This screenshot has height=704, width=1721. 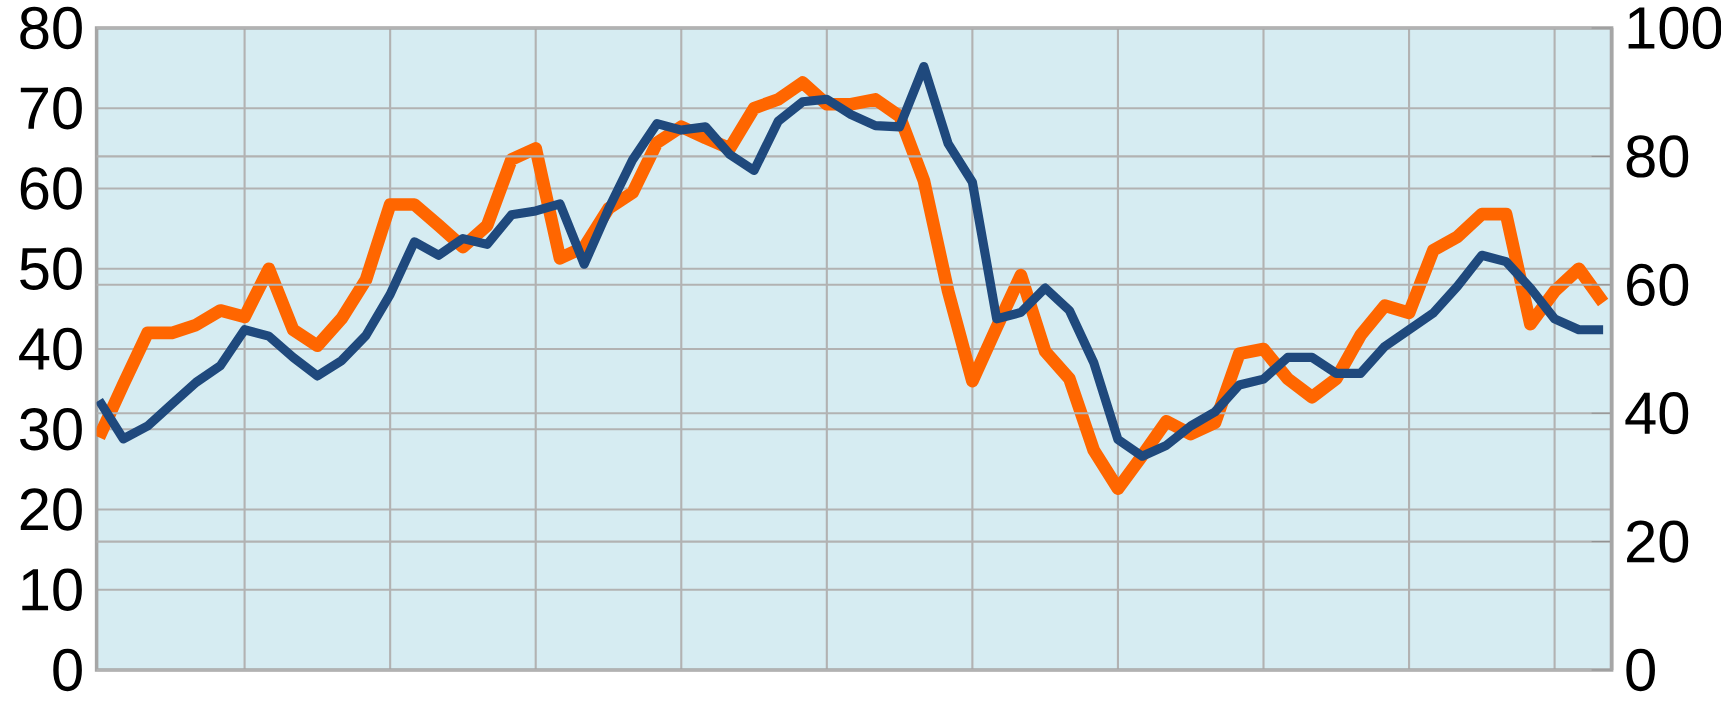 I want to click on y-tick-label: 20, so click(x=51, y=509).